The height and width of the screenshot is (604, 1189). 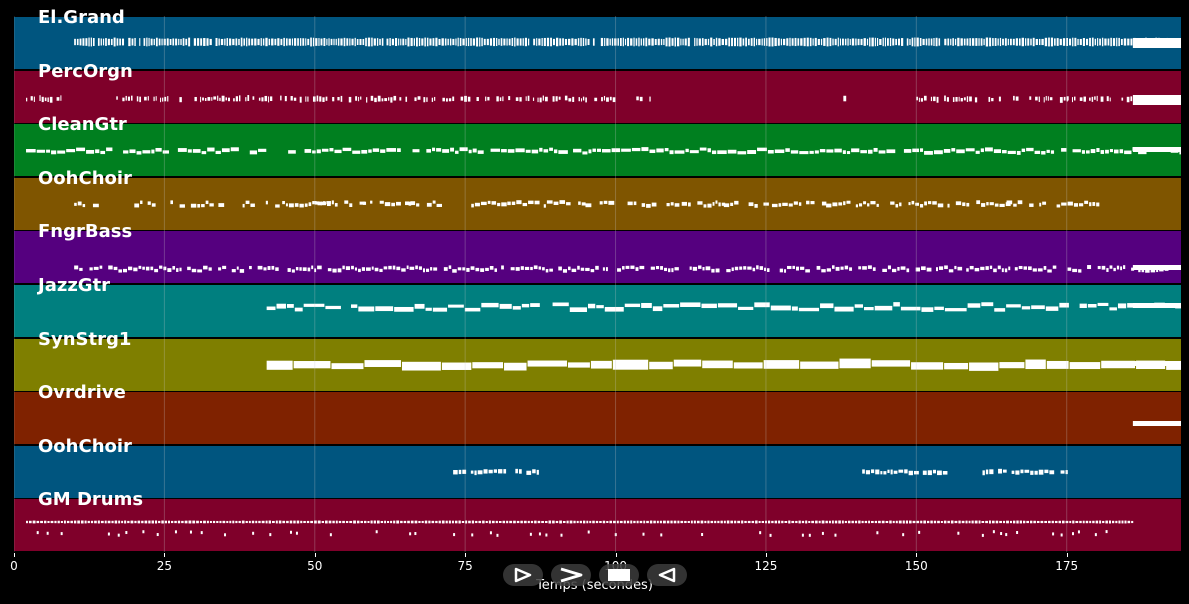 I want to click on track-lane: SynStrg1, so click(x=597, y=361).